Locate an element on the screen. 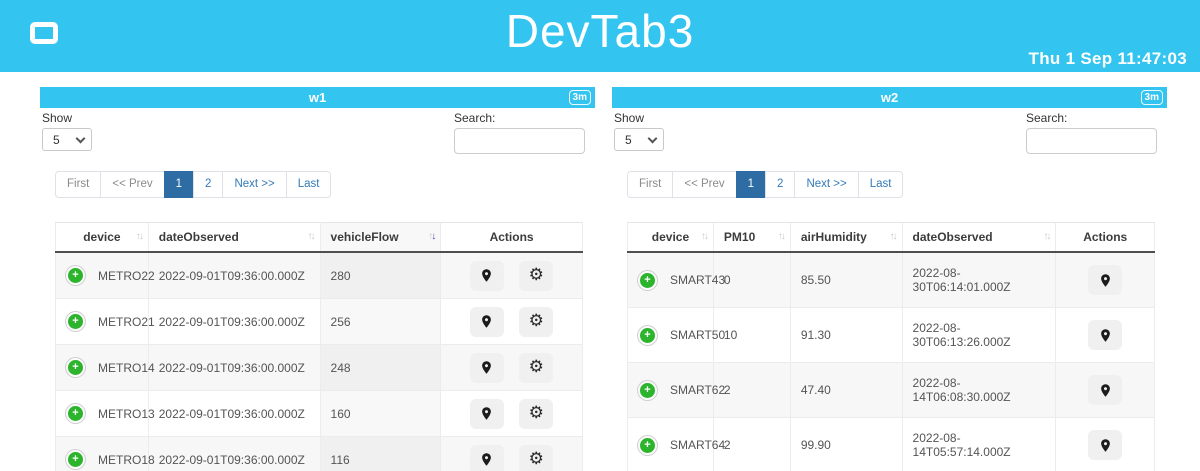 The width and height of the screenshot is (1200, 471). table-row: + METRO14 2022-09-01T09:36:00.000Z 248 ⚙ is located at coordinates (319, 367).